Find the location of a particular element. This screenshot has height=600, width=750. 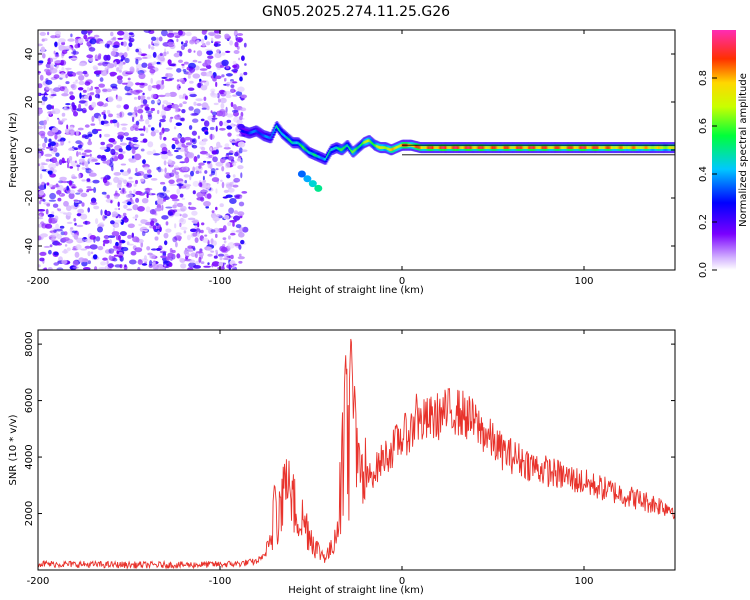

y-tick-label: 2000 is located at coordinates (29, 513).